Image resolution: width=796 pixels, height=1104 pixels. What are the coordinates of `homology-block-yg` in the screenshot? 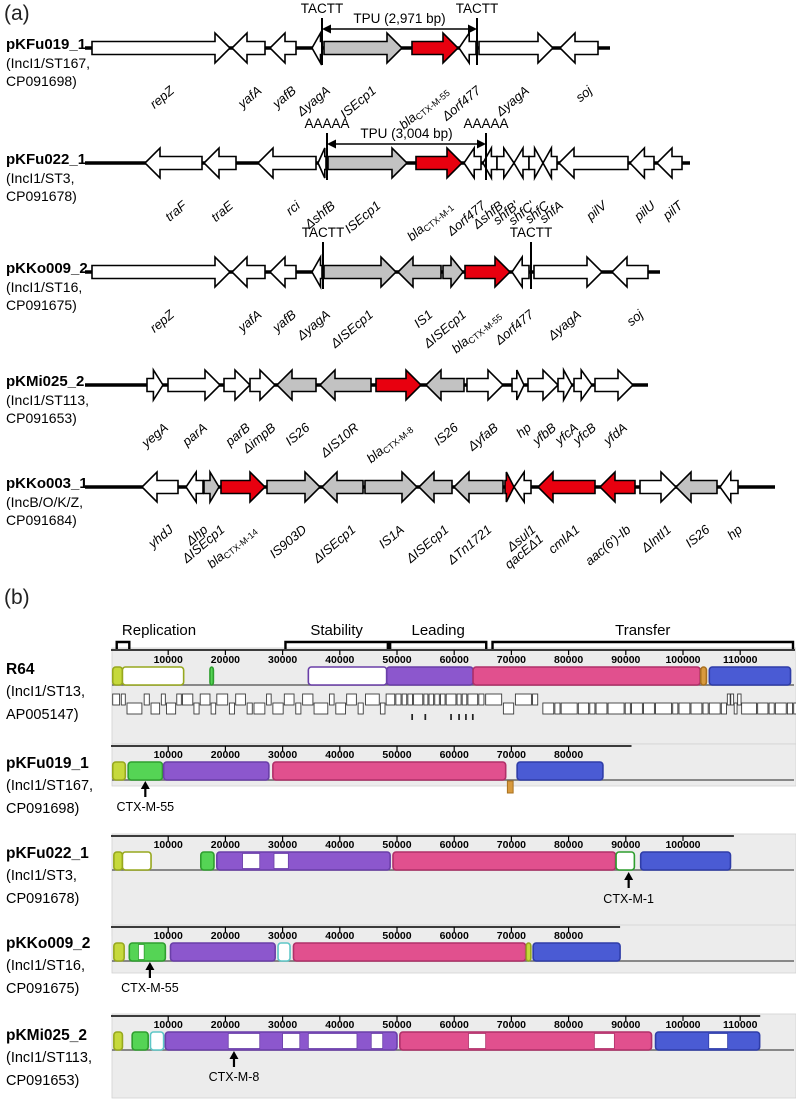 It's located at (136, 861).